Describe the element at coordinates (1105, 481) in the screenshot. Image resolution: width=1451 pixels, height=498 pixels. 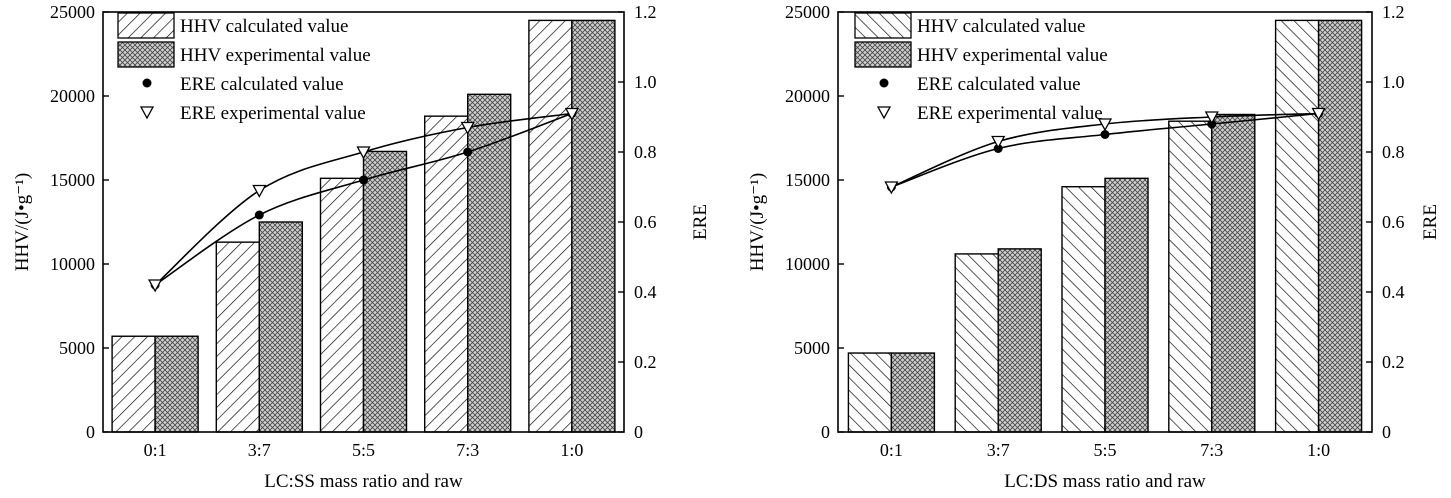
I see `x-axis-label: LC:DS mass ratio and raw` at that location.